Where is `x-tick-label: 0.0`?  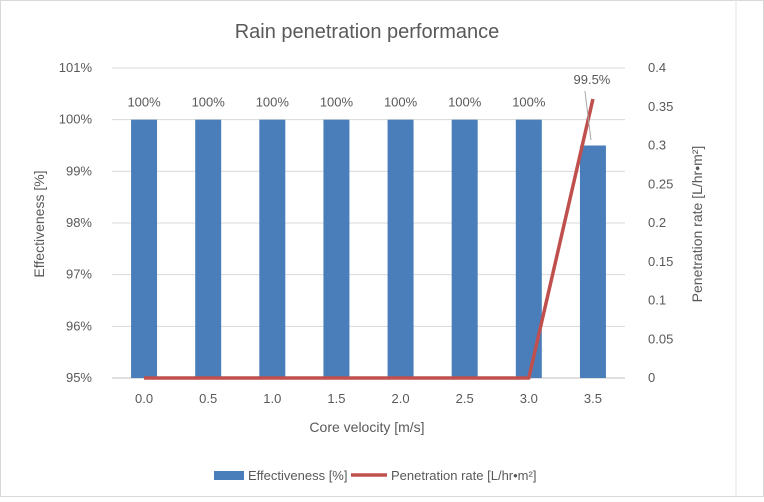
x-tick-label: 0.0 is located at coordinates (144, 398).